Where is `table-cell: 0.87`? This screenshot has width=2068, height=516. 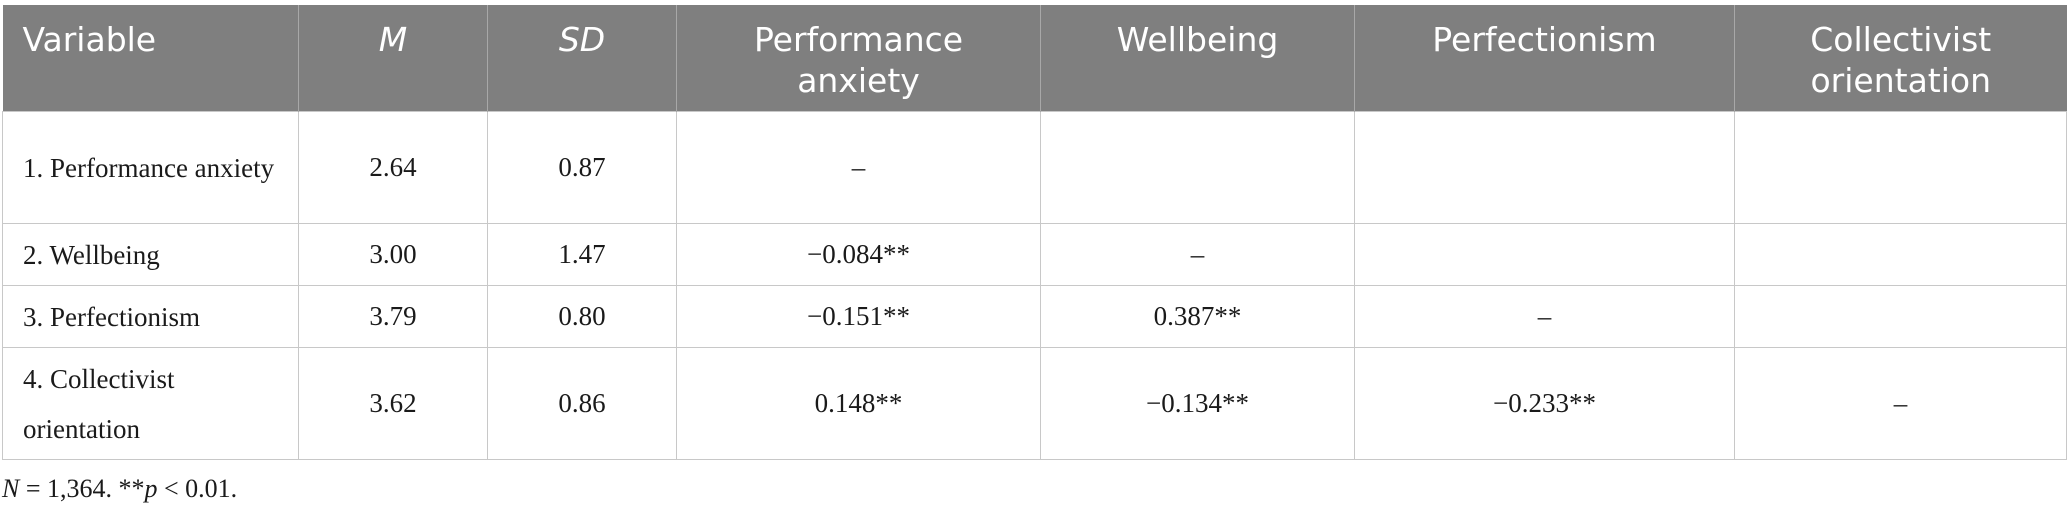
table-cell: 0.87 is located at coordinates (582, 167).